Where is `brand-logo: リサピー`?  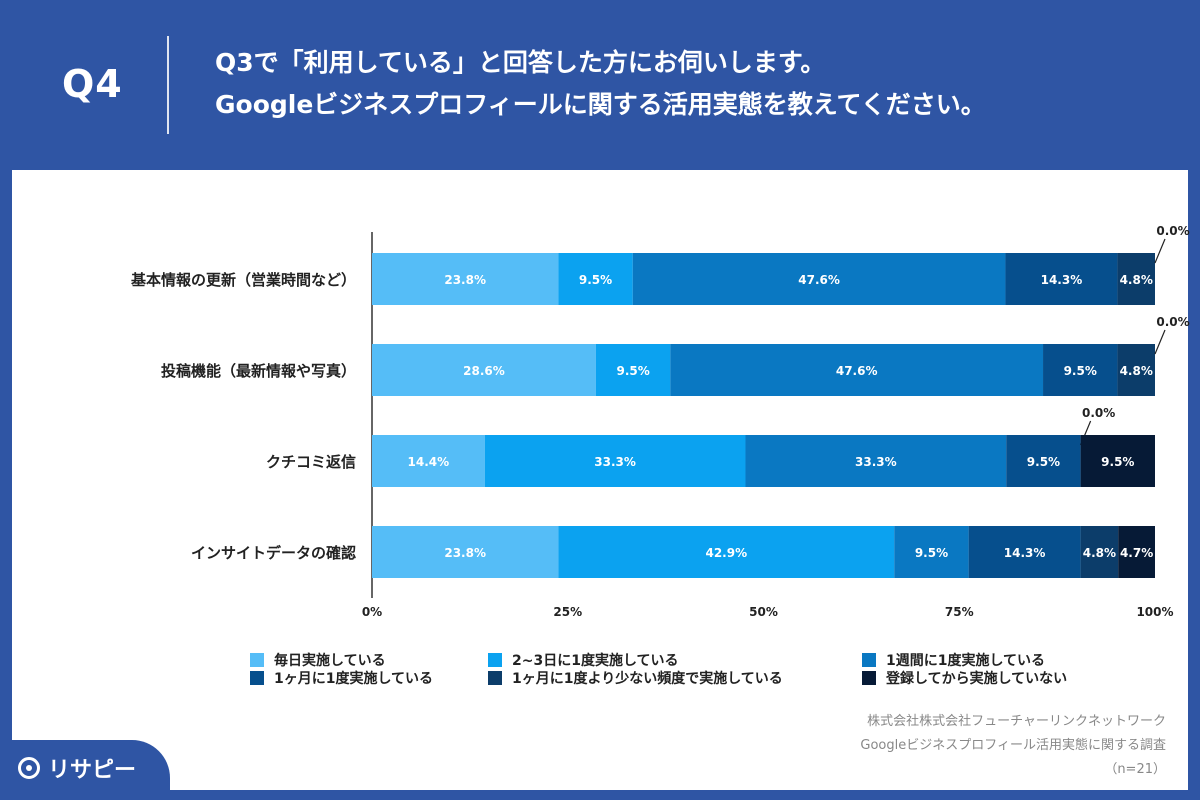 brand-logo: リサピー is located at coordinates (77, 768).